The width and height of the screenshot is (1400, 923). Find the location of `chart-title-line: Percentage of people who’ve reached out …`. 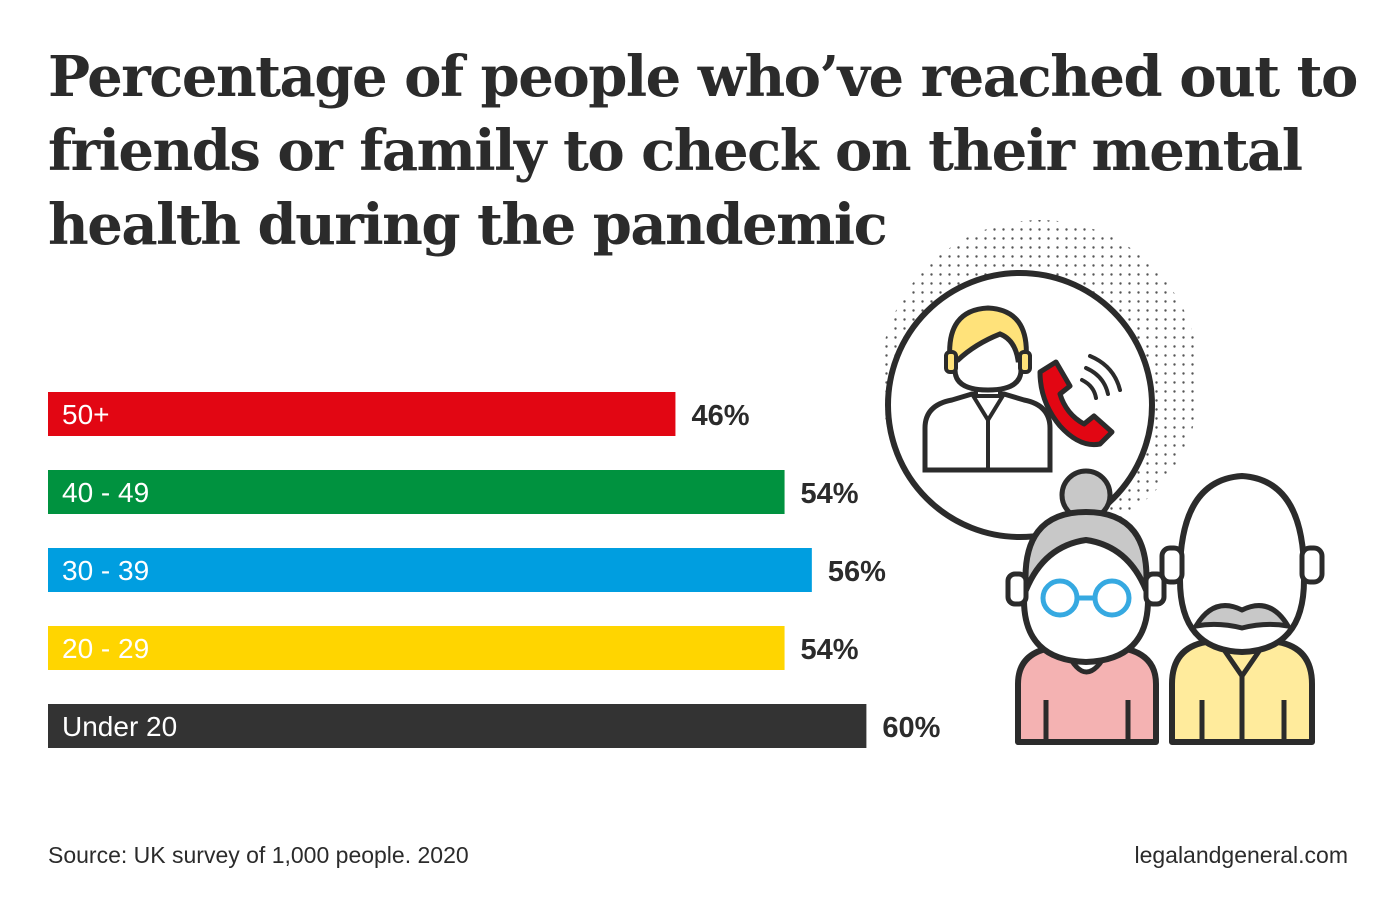

chart-title-line: Percentage of people who’ve reached out … is located at coordinates (703, 77).